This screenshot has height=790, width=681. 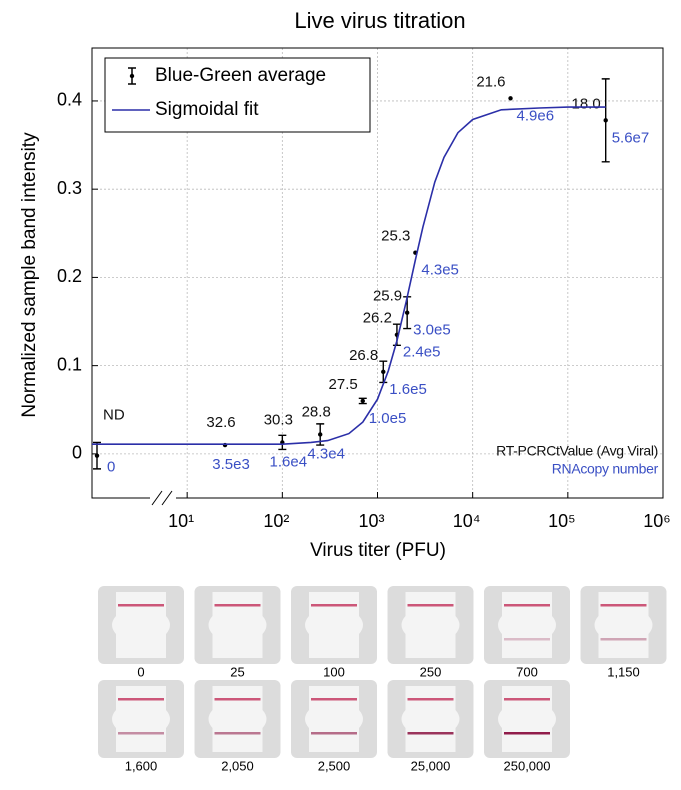 What do you see at coordinates (408, 389) in the screenshot?
I see `rna-label: 1.6e5` at bounding box center [408, 389].